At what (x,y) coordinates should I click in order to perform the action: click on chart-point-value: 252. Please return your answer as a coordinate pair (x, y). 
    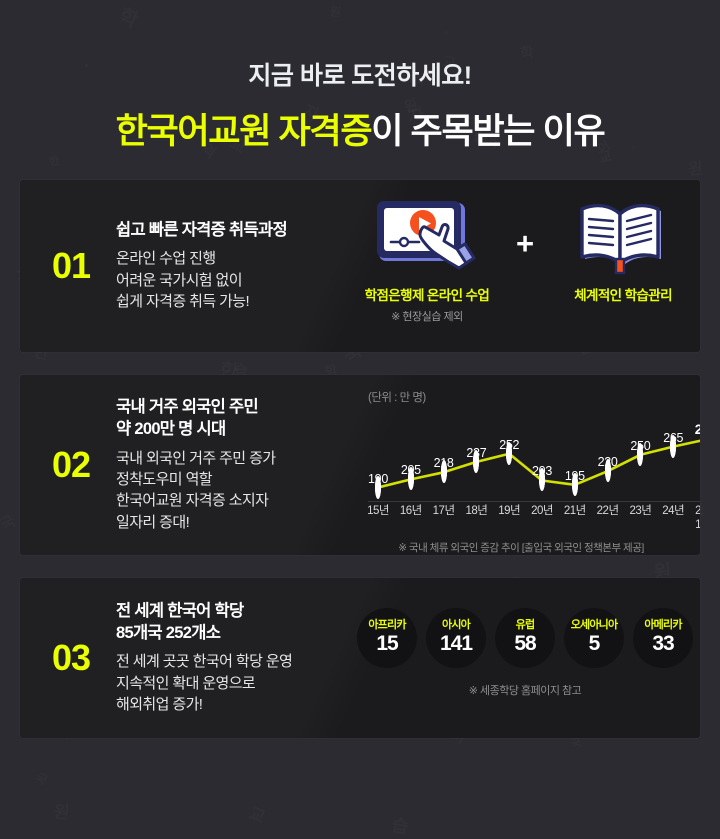
    Looking at the image, I should click on (509, 444).